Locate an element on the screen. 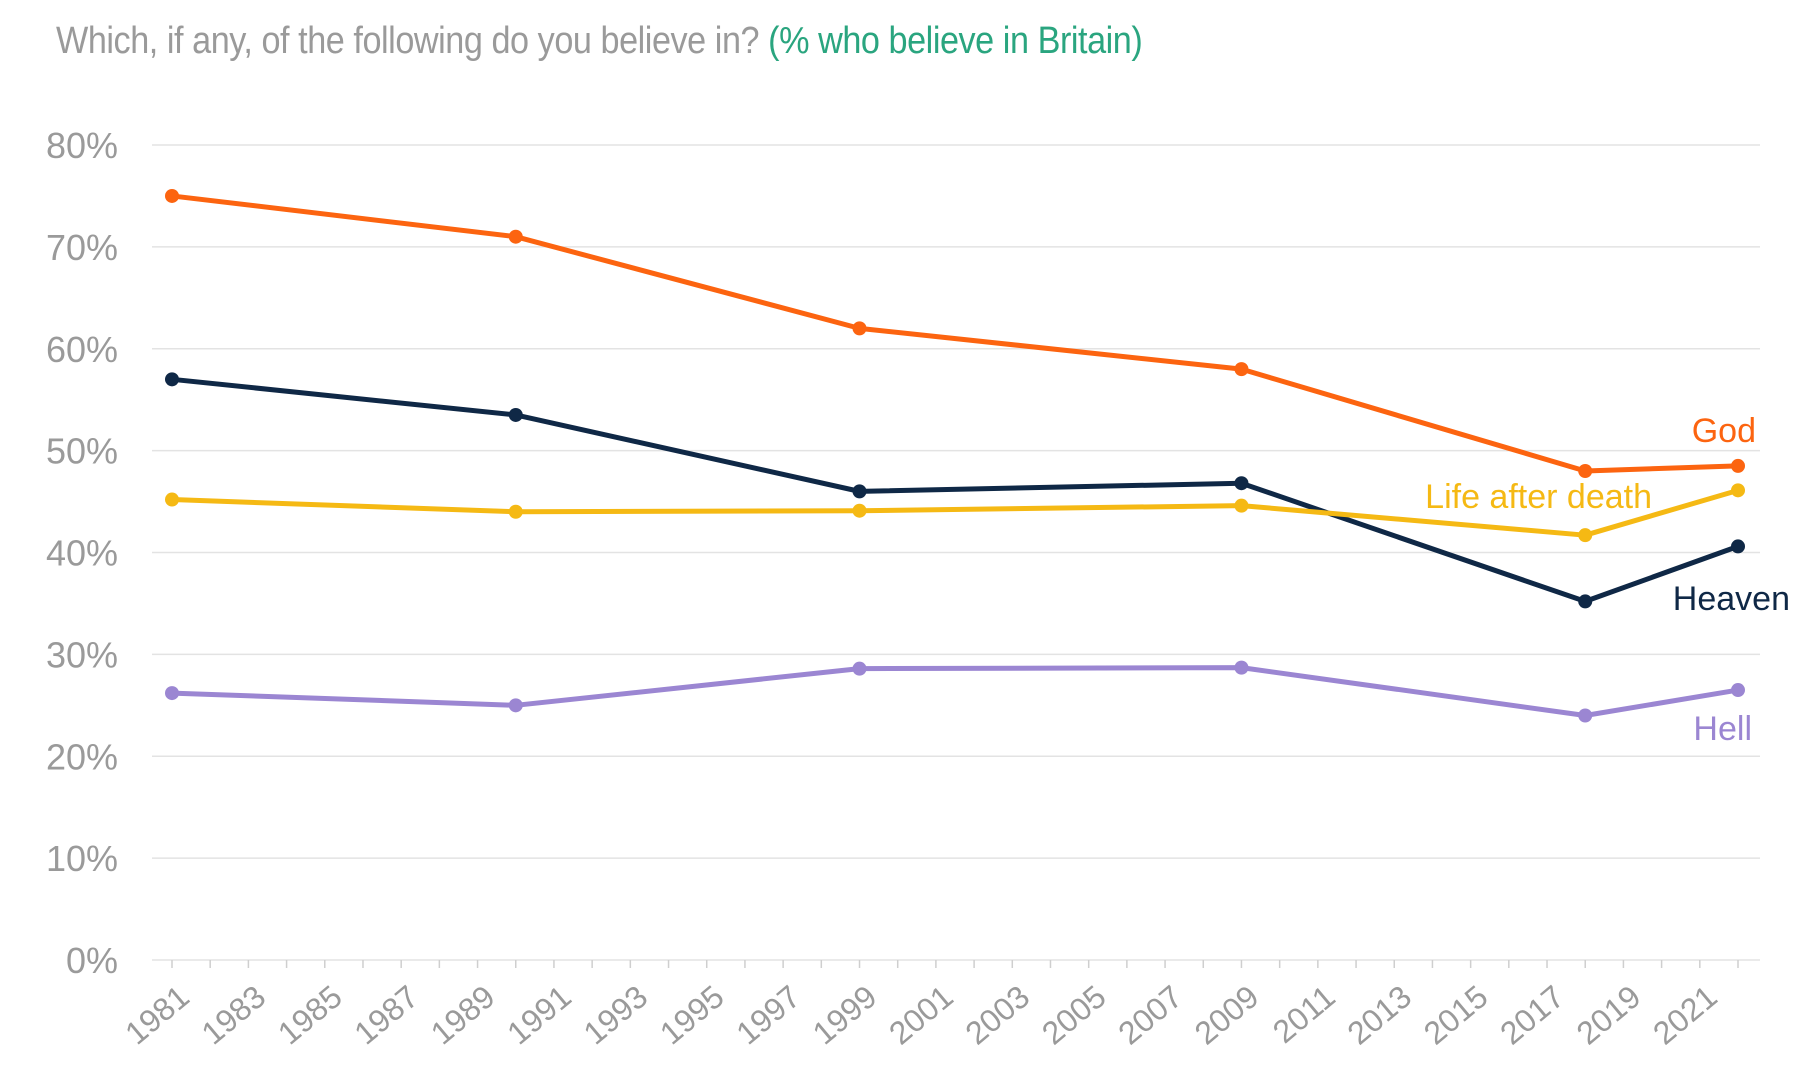 Image resolution: width=1810 pixels, height=1078 pixels. x-tick-label: 2001 is located at coordinates (921, 1014).